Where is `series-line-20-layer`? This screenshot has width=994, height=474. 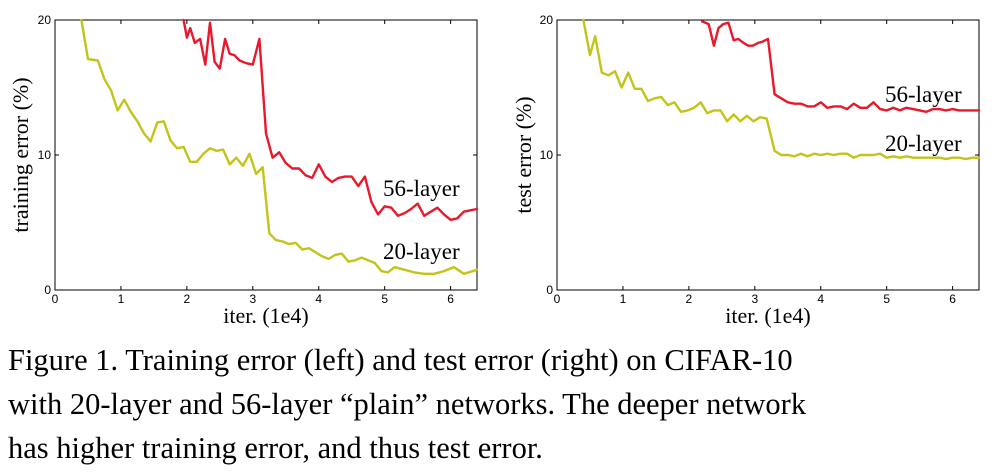
series-line-20-layer is located at coordinates (781, 89).